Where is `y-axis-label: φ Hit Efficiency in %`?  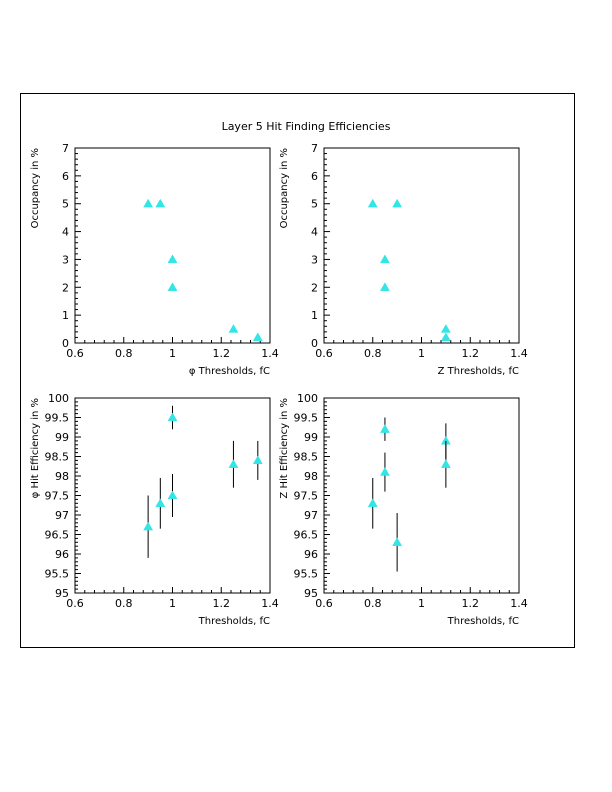
y-axis-label: φ Hit Efficiency in % is located at coordinates (35, 448).